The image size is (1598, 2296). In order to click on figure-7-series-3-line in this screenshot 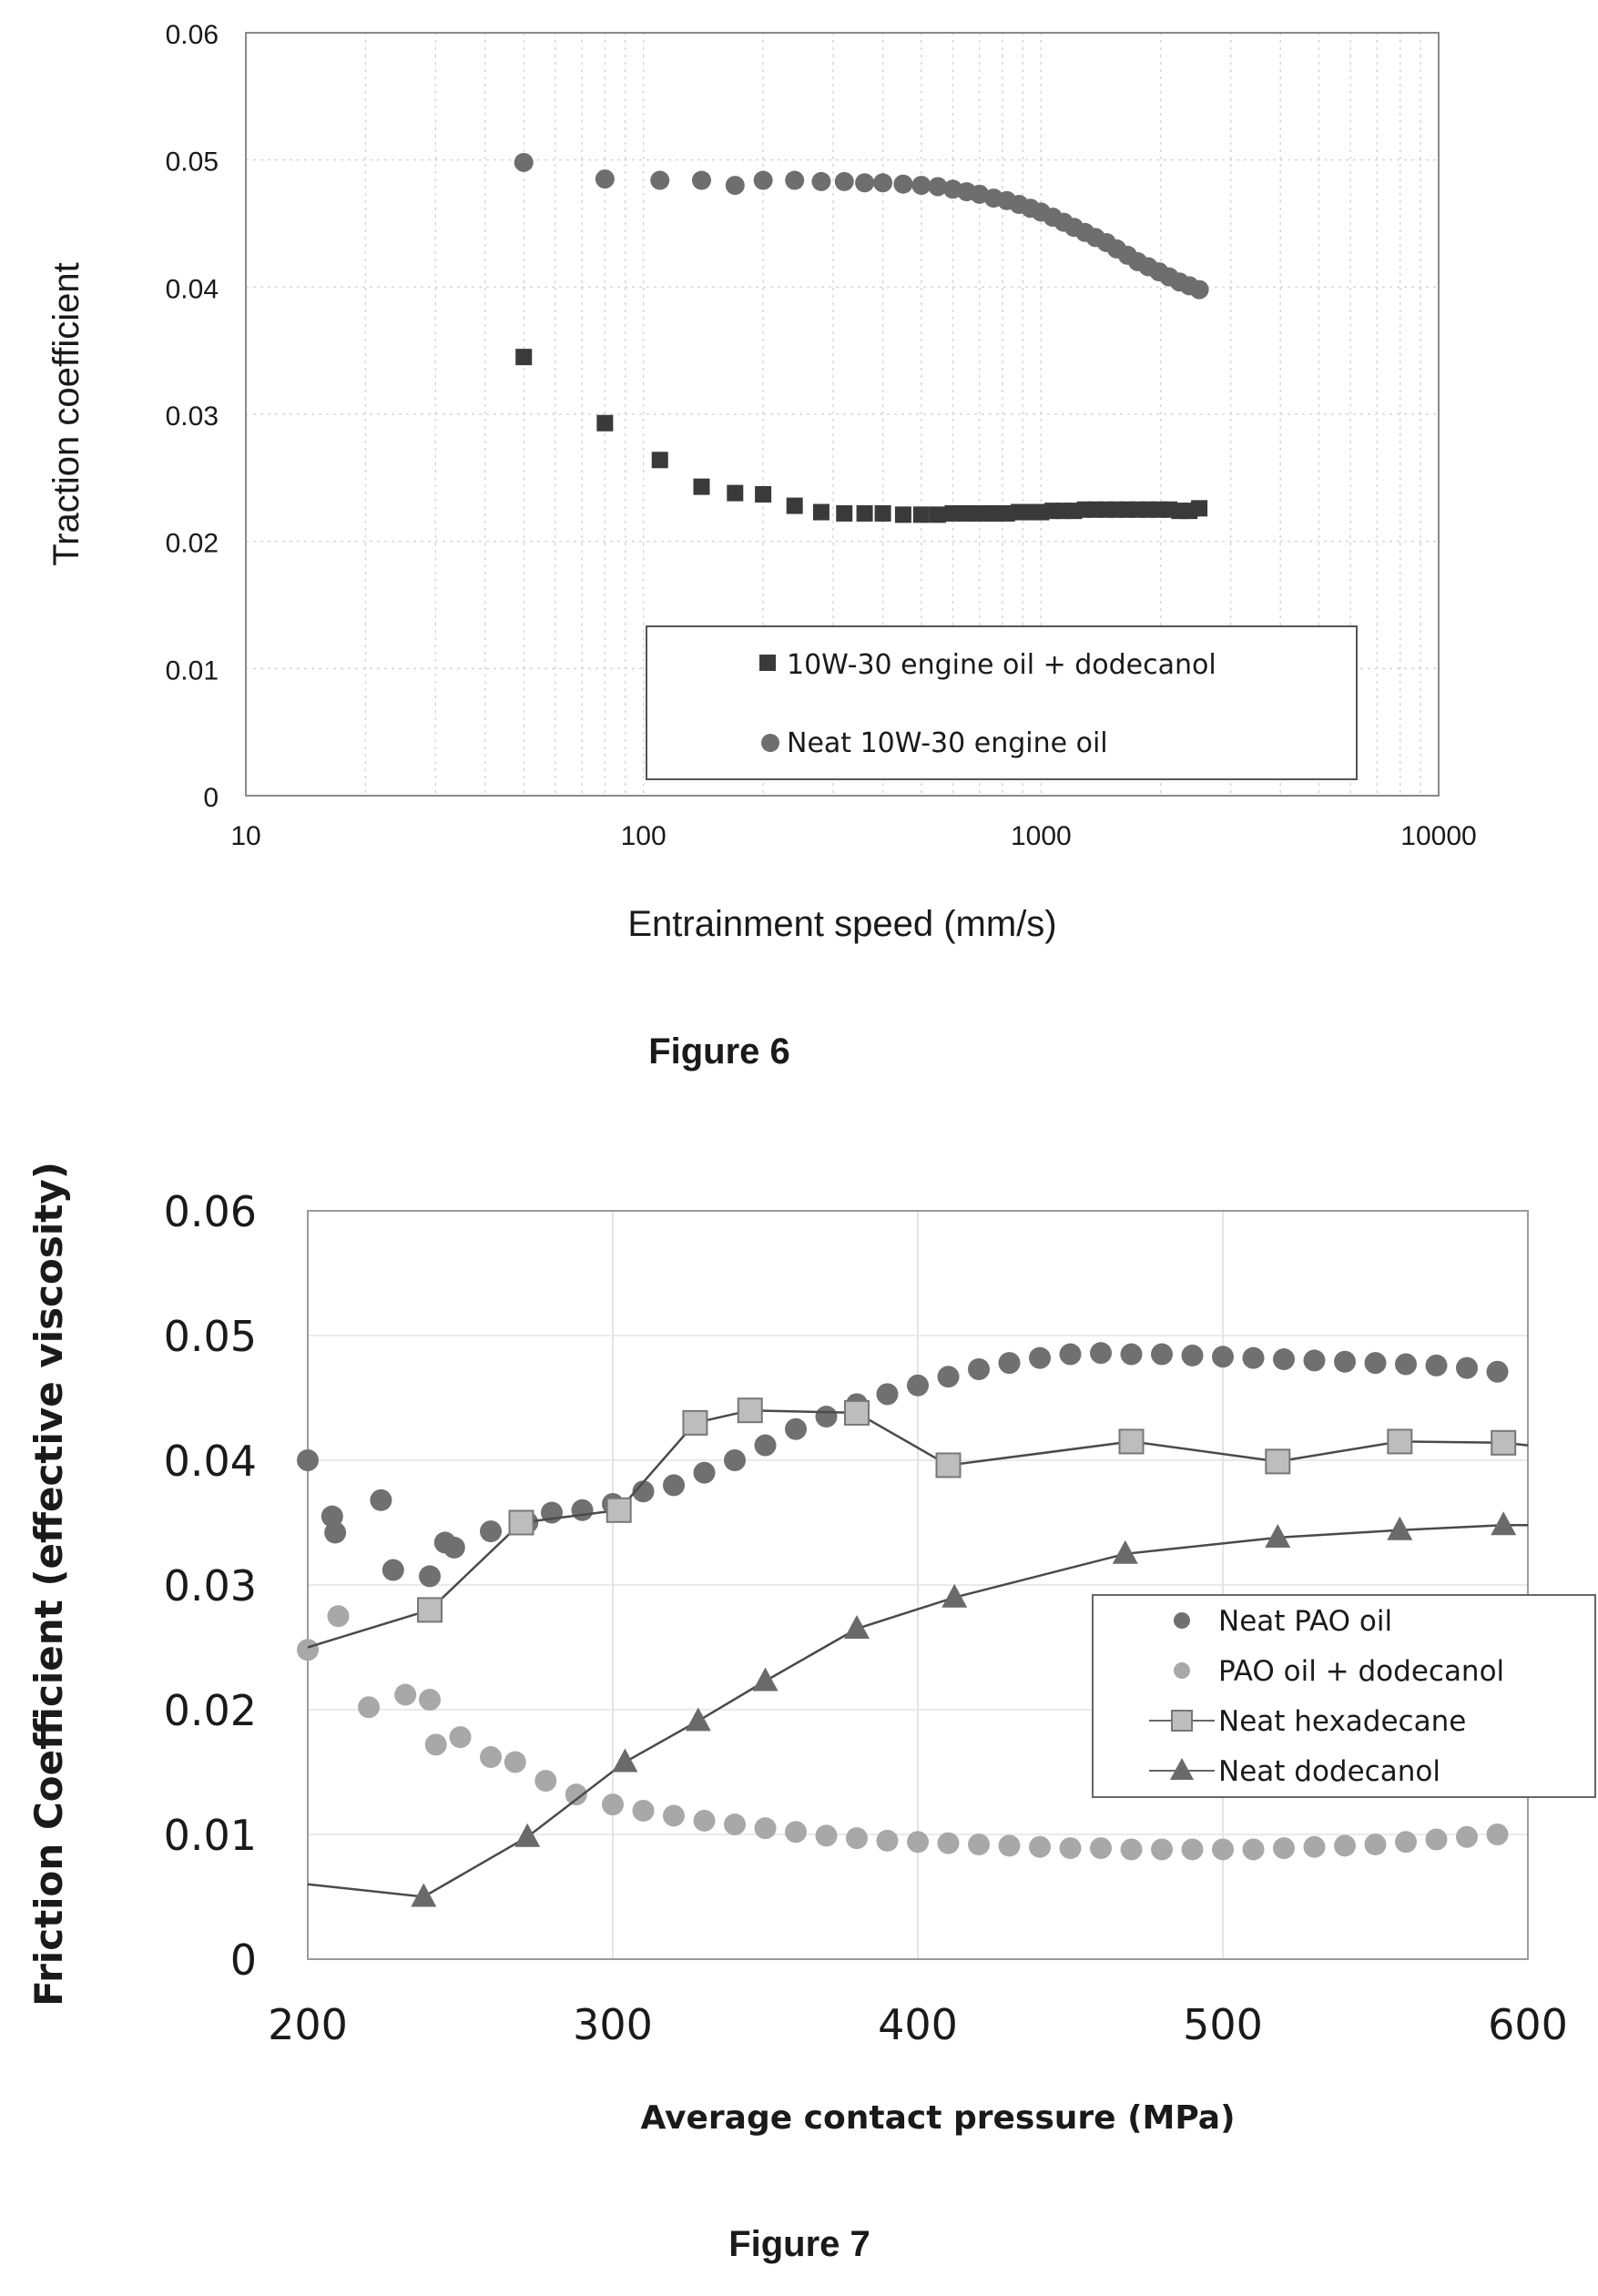, I will do `click(918, 1523)`.